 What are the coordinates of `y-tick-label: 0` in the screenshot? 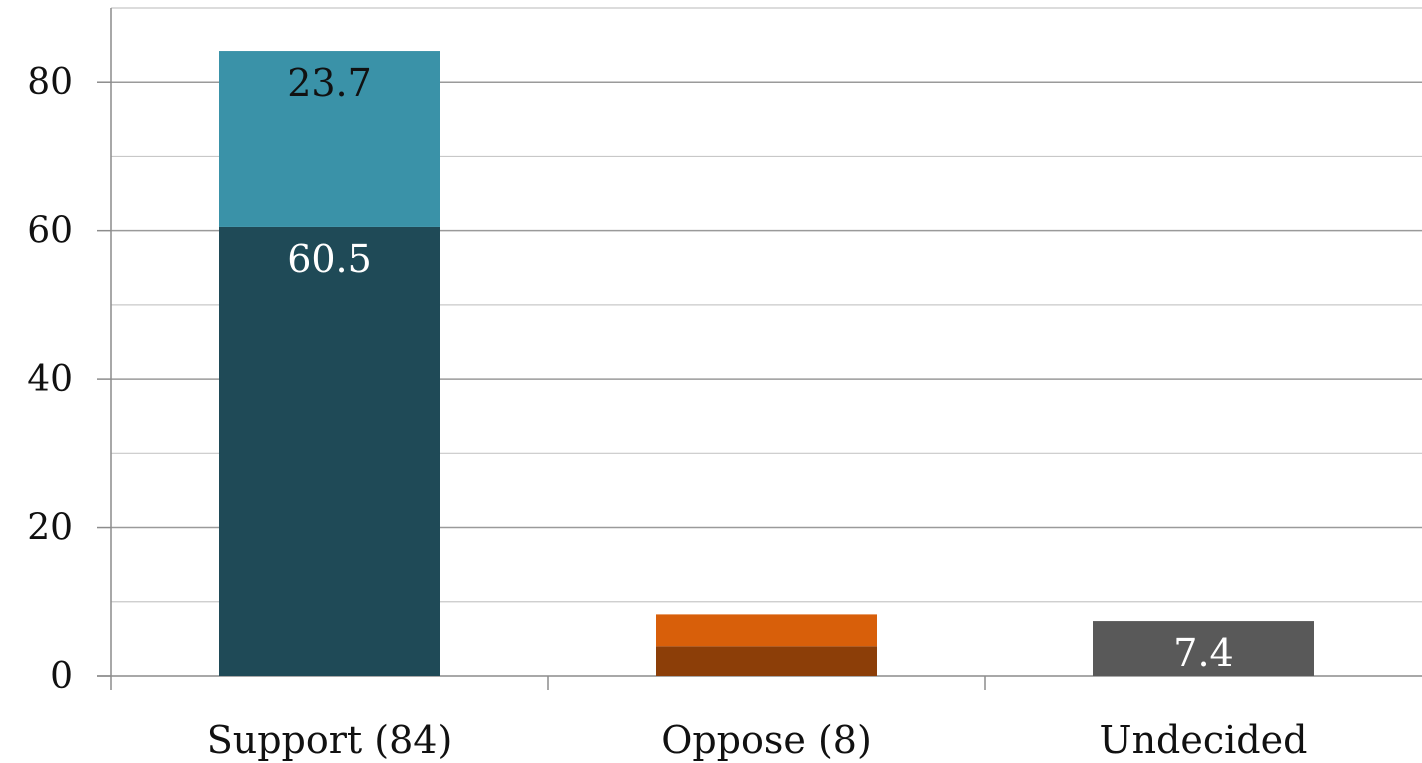 It's located at (61, 676).